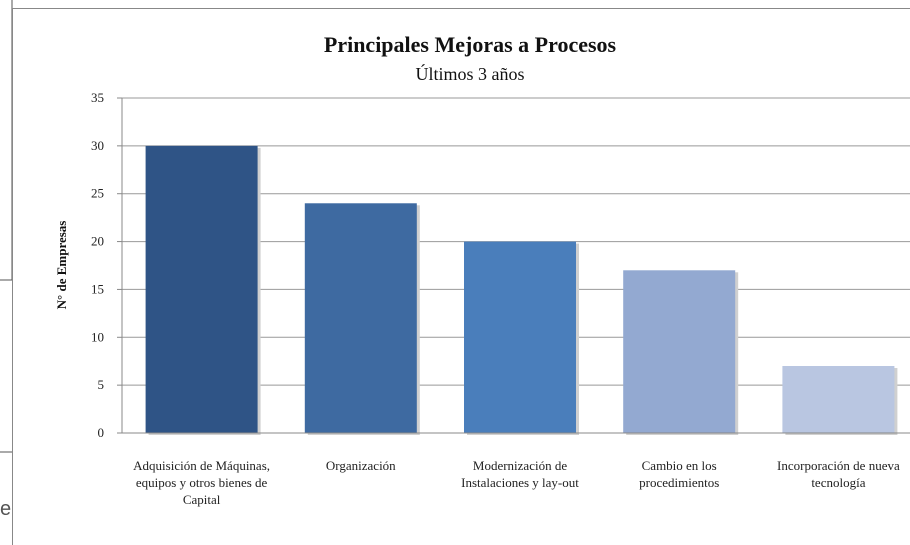 The width and height of the screenshot is (910, 545). I want to click on y-tick-label: 35, so click(97, 97).